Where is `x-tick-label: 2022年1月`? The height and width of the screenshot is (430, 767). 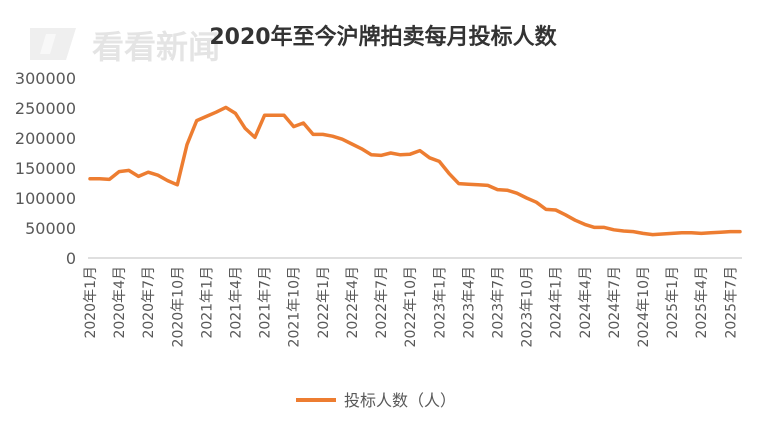 x-tick-label: 2022年1月 is located at coordinates (324, 302).